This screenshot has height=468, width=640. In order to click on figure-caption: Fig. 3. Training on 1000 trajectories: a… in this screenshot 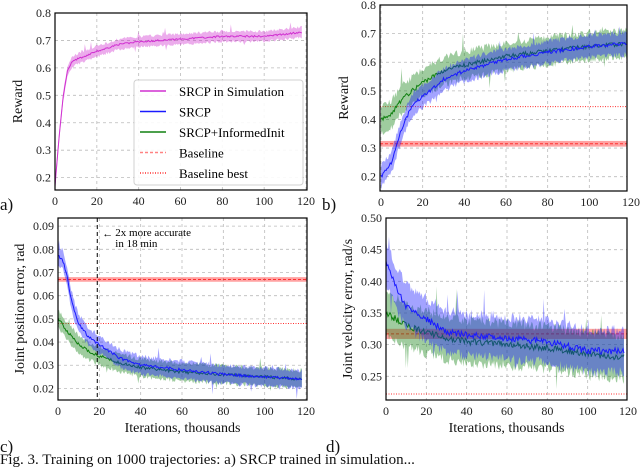, I will do `click(207, 460)`.